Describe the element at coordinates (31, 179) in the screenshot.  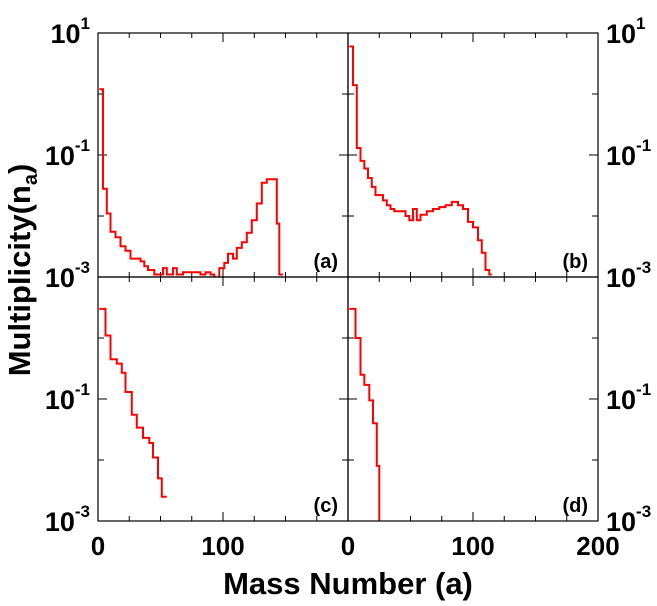
I see `y-axis-title-subscript: a` at that location.